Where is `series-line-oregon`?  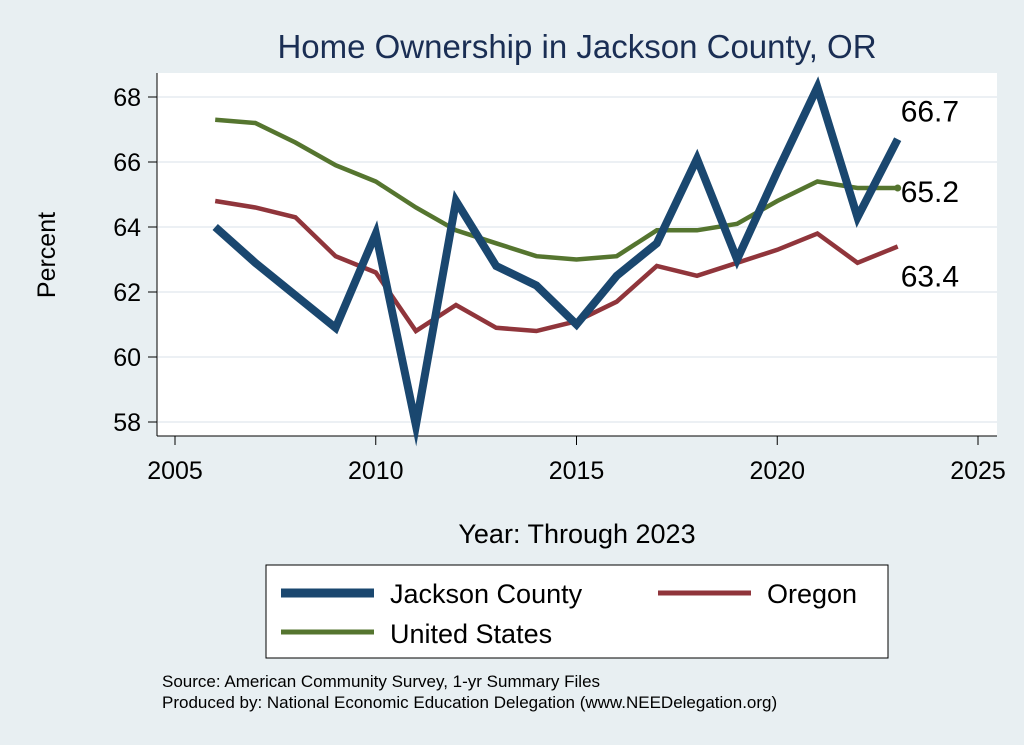 series-line-oregon is located at coordinates (556, 266).